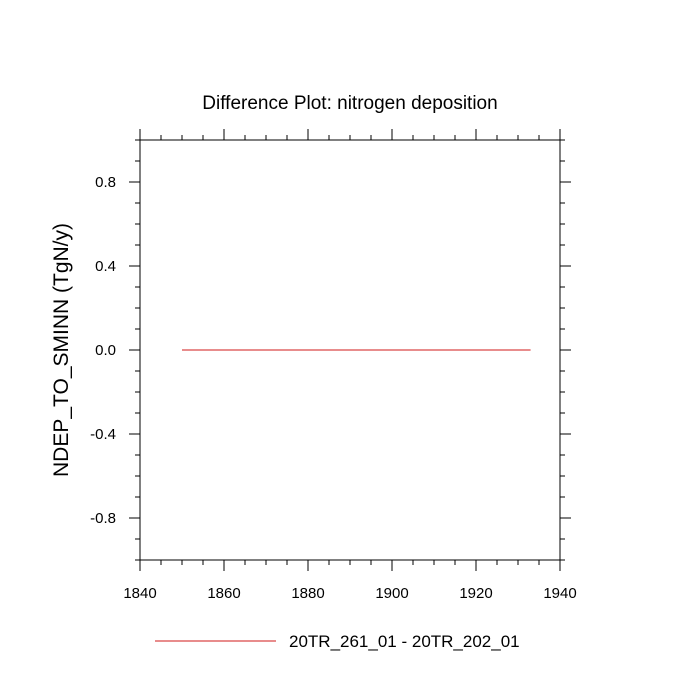  I want to click on chart-title: Difference Plot: nitrogen deposition, so click(349, 103).